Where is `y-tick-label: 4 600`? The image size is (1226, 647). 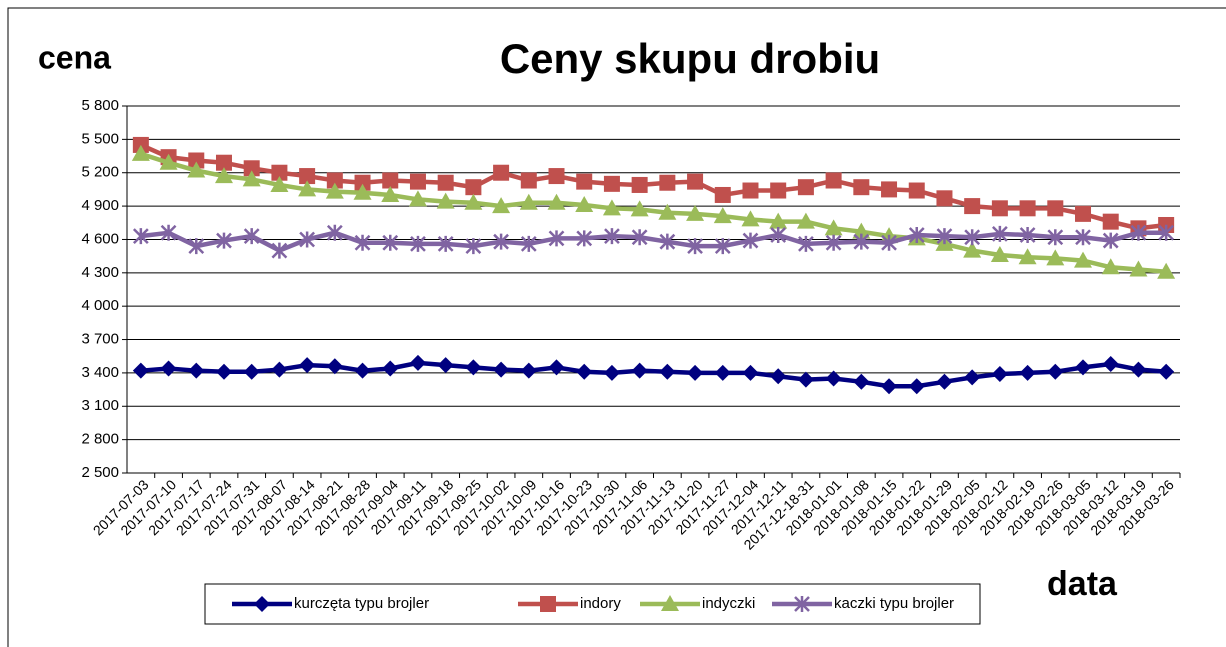
y-tick-label: 4 600 is located at coordinates (100, 238).